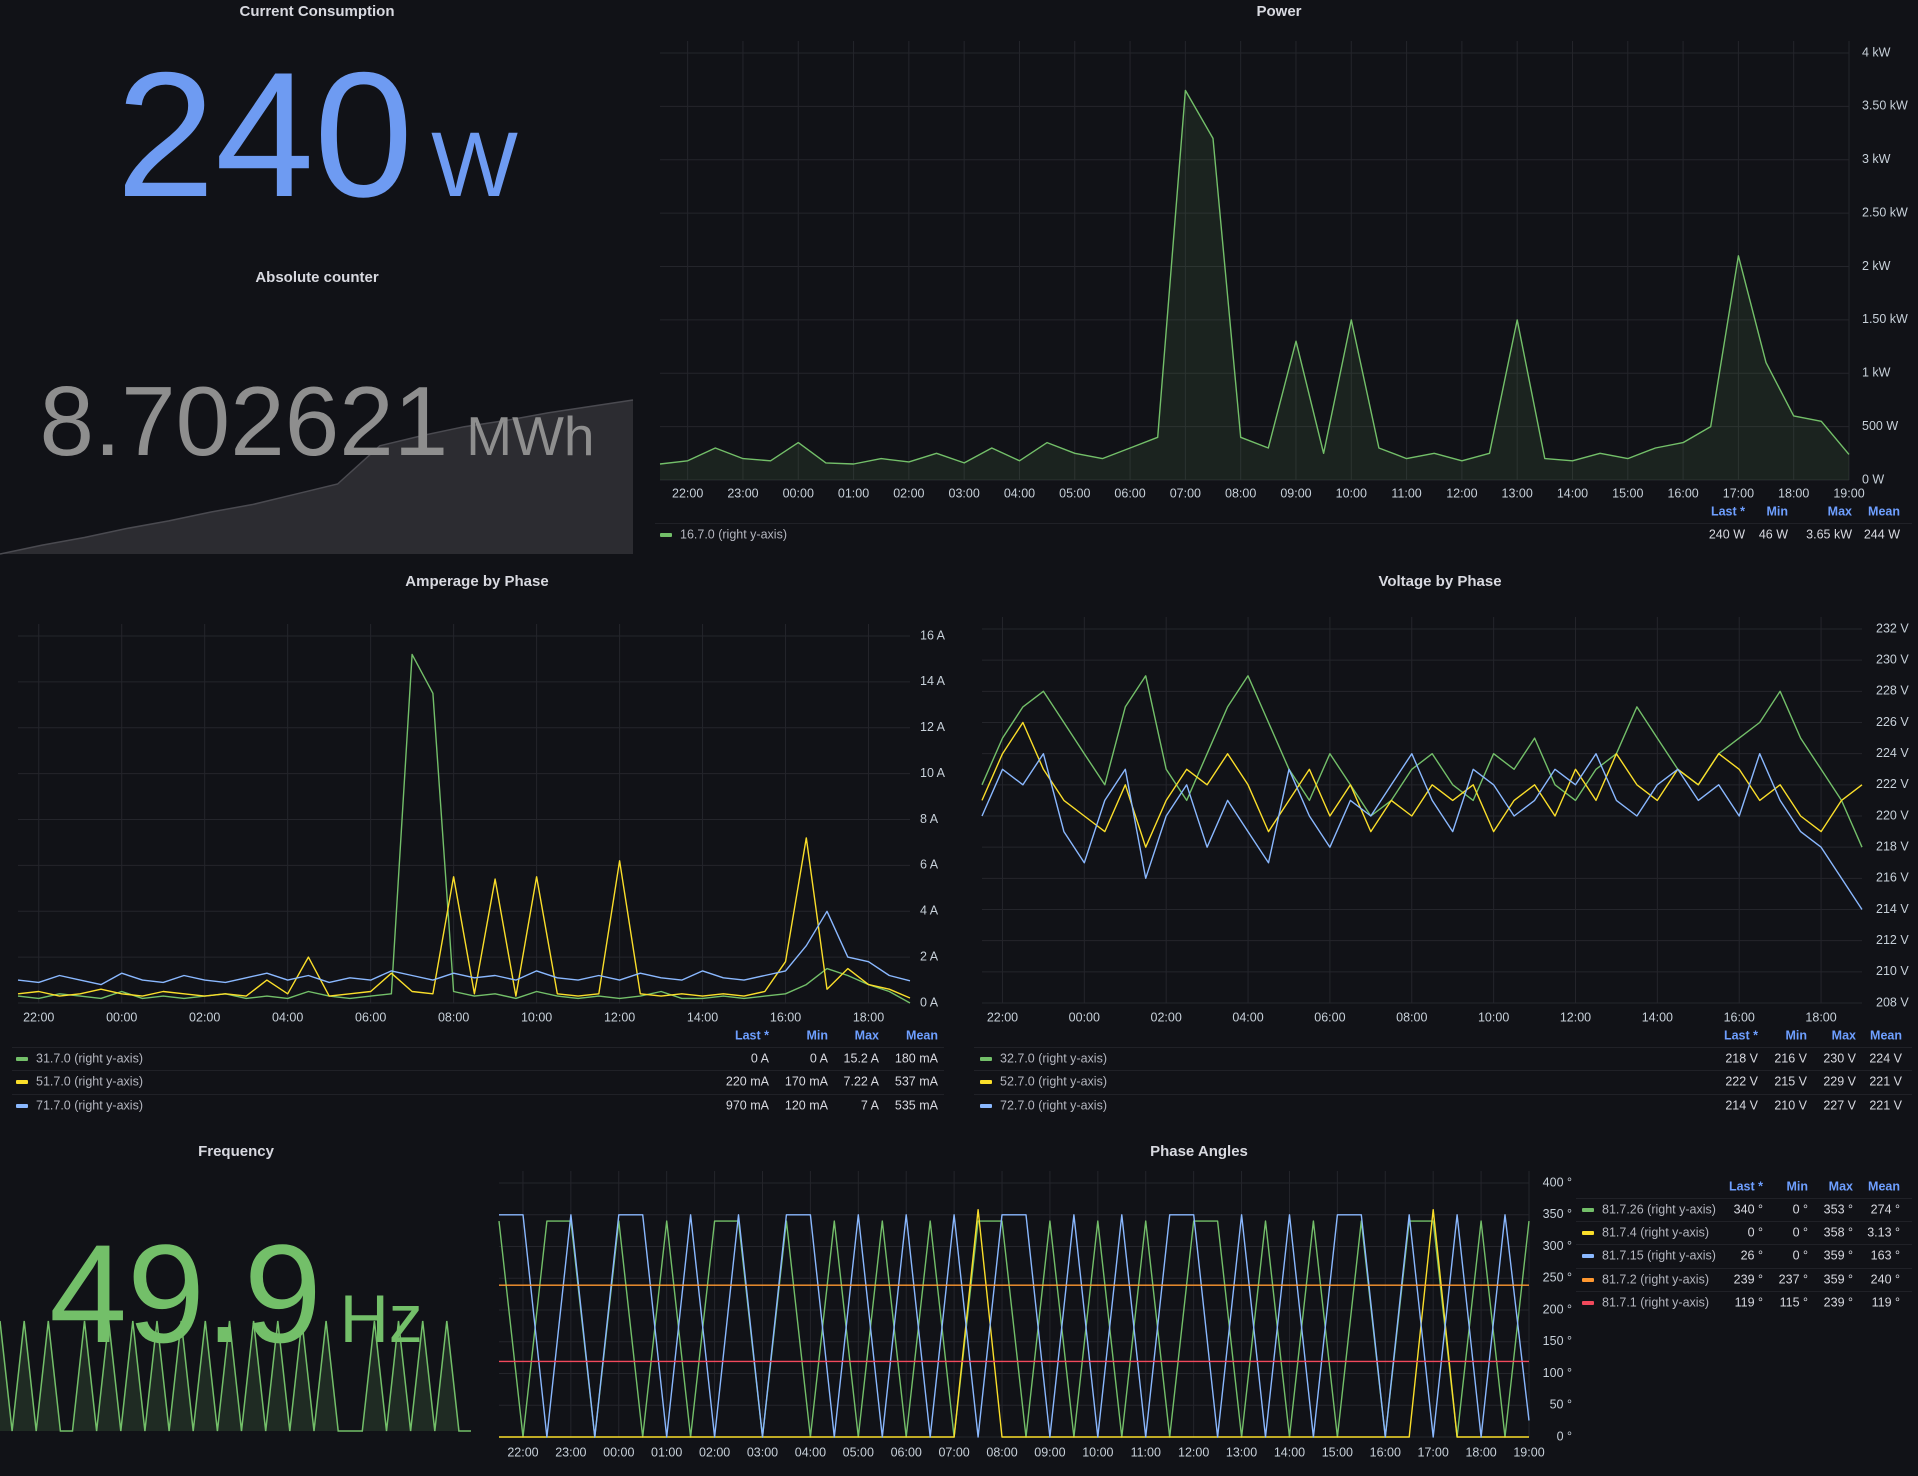 The image size is (1918, 1476). What do you see at coordinates (1557, 1246) in the screenshot?
I see `y-tick-label: 300 °` at bounding box center [1557, 1246].